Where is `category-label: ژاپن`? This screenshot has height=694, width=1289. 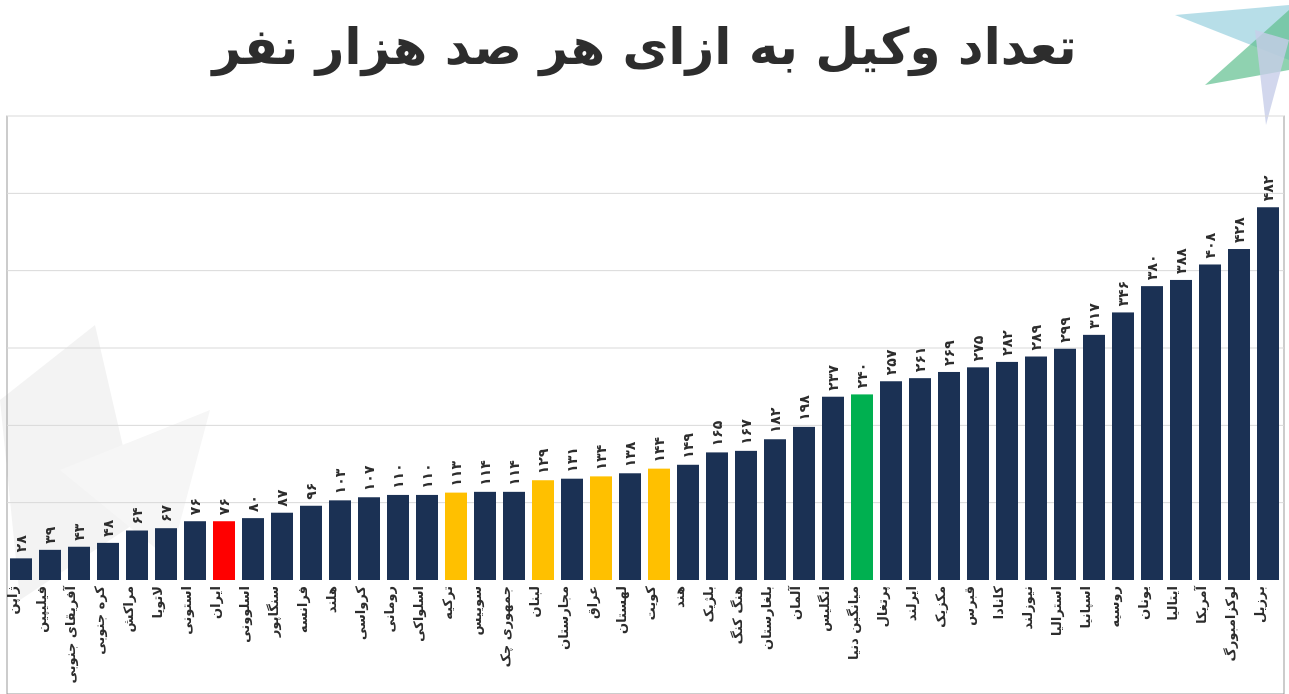
category-label: ژاپن is located at coordinates (13, 600).